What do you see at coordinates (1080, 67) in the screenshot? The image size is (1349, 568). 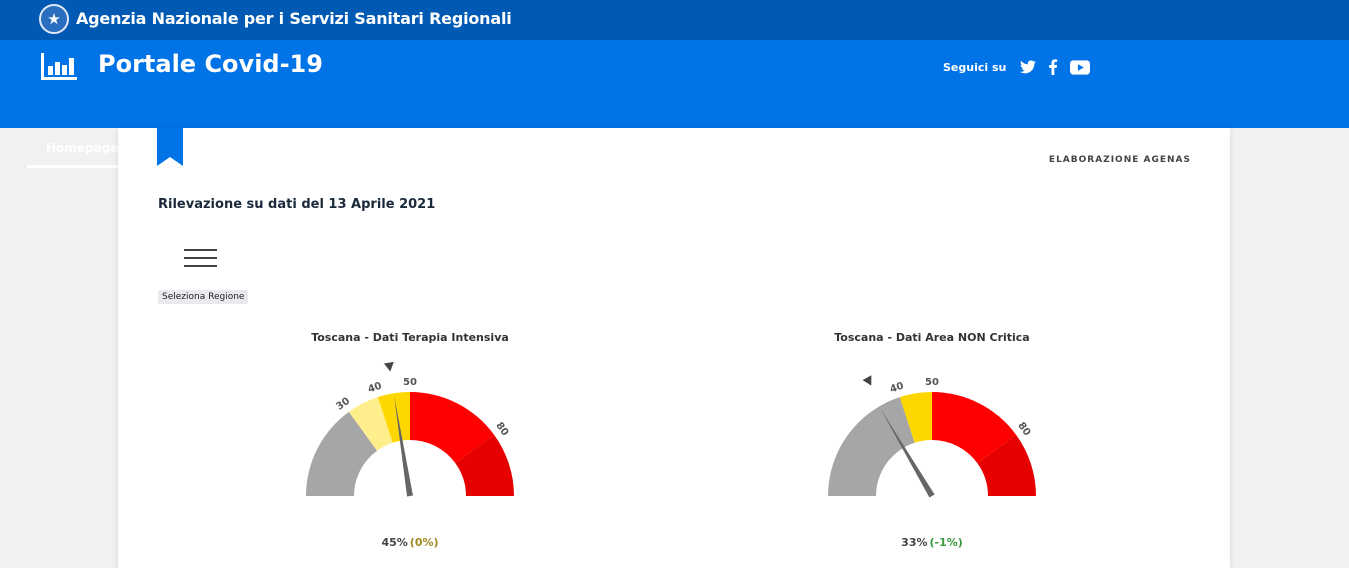 I see `youtube-icon` at bounding box center [1080, 67].